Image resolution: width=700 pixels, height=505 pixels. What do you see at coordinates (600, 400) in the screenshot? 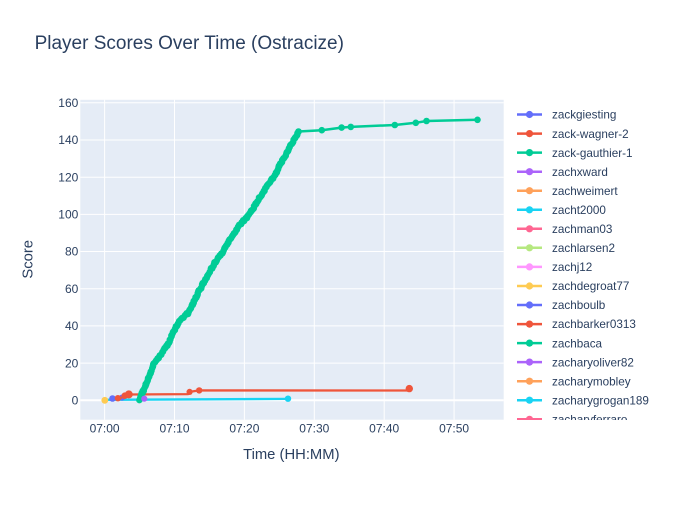
I see `svg-text: zacharygrogan189` at bounding box center [600, 400].